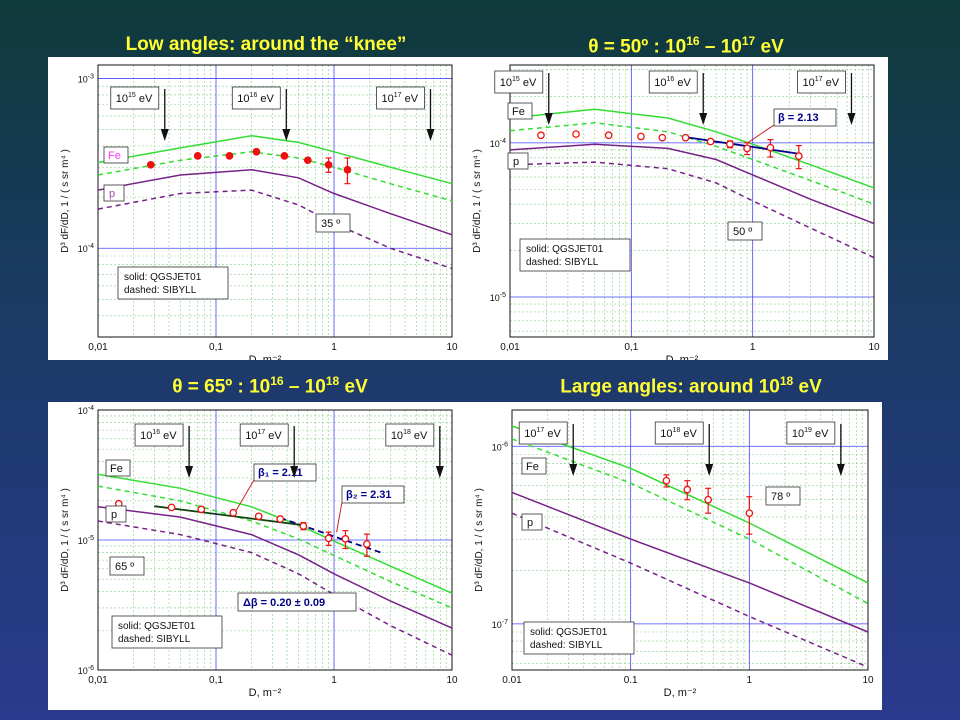  Describe the element at coordinates (690, 562) in the screenshot. I see `p-solid-line` at that location.